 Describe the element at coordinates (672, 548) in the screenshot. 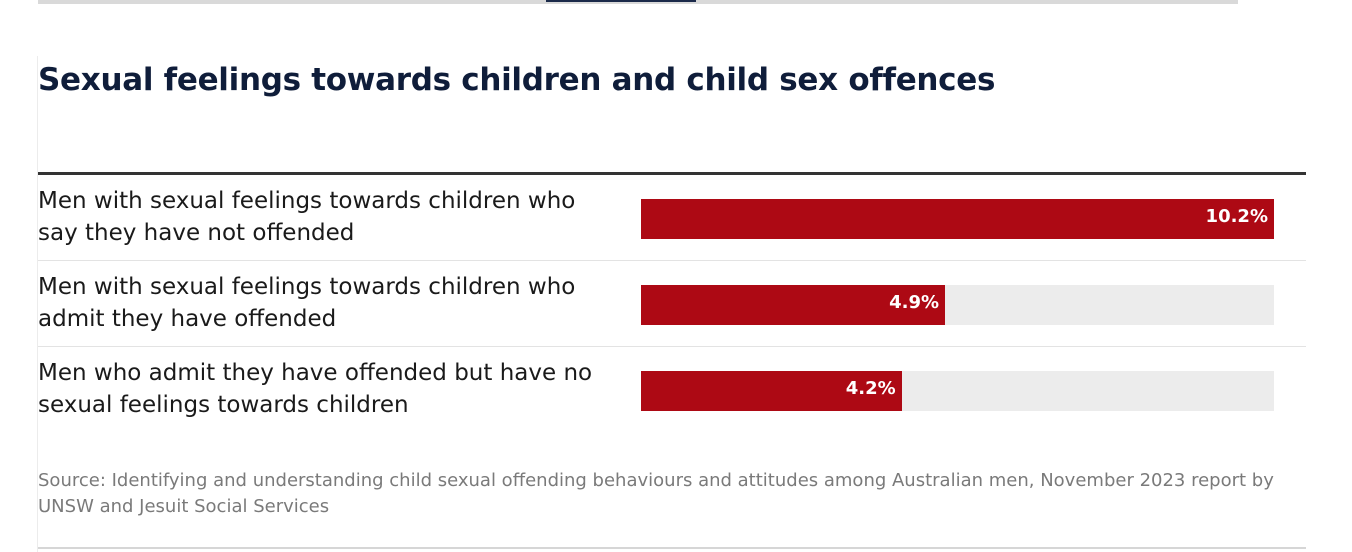

I see `footer-rule` at that location.